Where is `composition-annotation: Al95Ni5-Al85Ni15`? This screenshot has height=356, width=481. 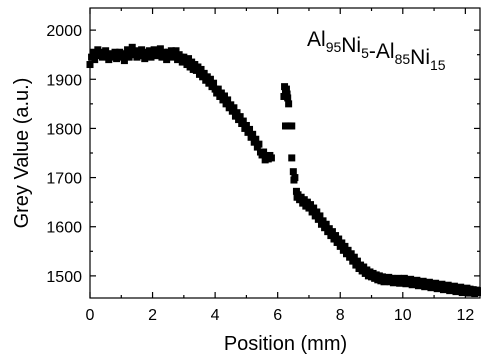 composition-annotation: Al95Ni5-Al85Ni15 is located at coordinates (376, 50).